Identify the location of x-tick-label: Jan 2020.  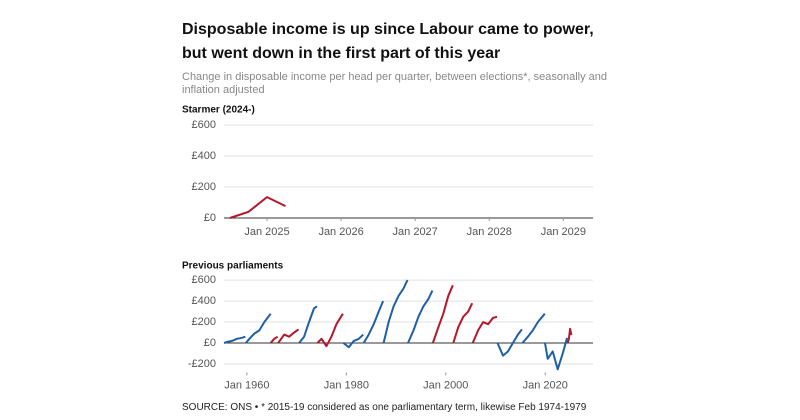
(545, 385).